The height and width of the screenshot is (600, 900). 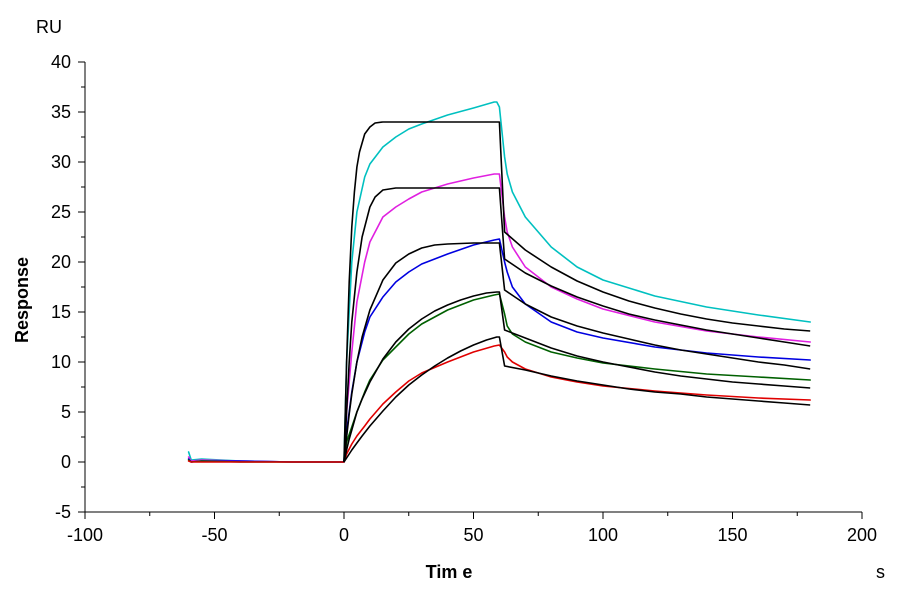 I want to click on x-tick-label: -50, so click(x=214, y=535).